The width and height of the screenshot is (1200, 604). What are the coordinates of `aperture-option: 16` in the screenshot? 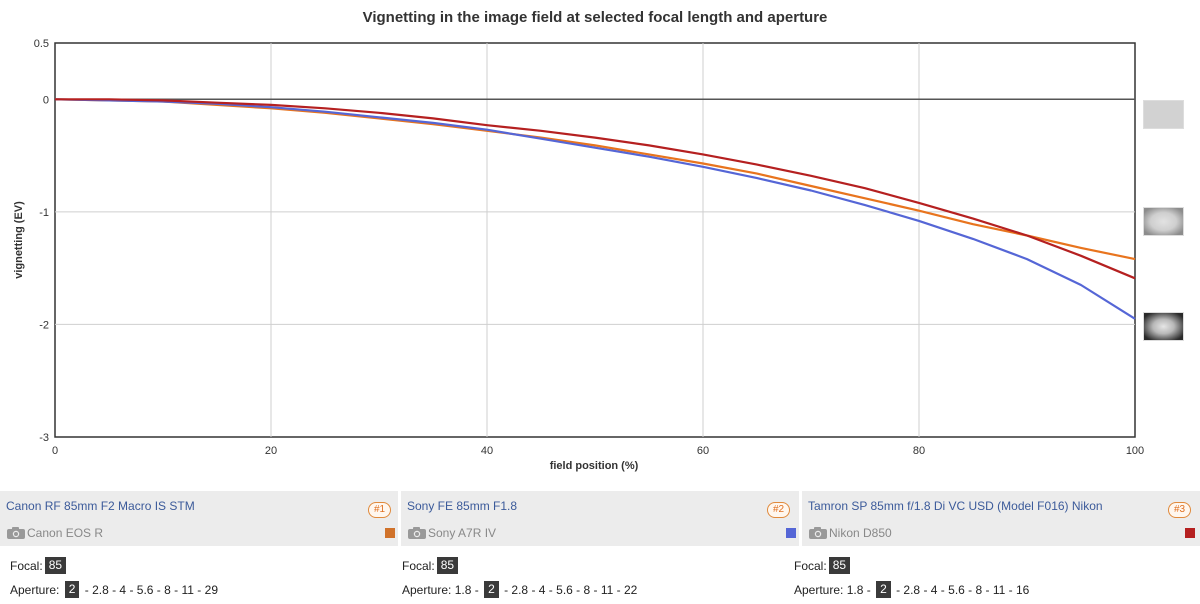 It's located at (1023, 589).